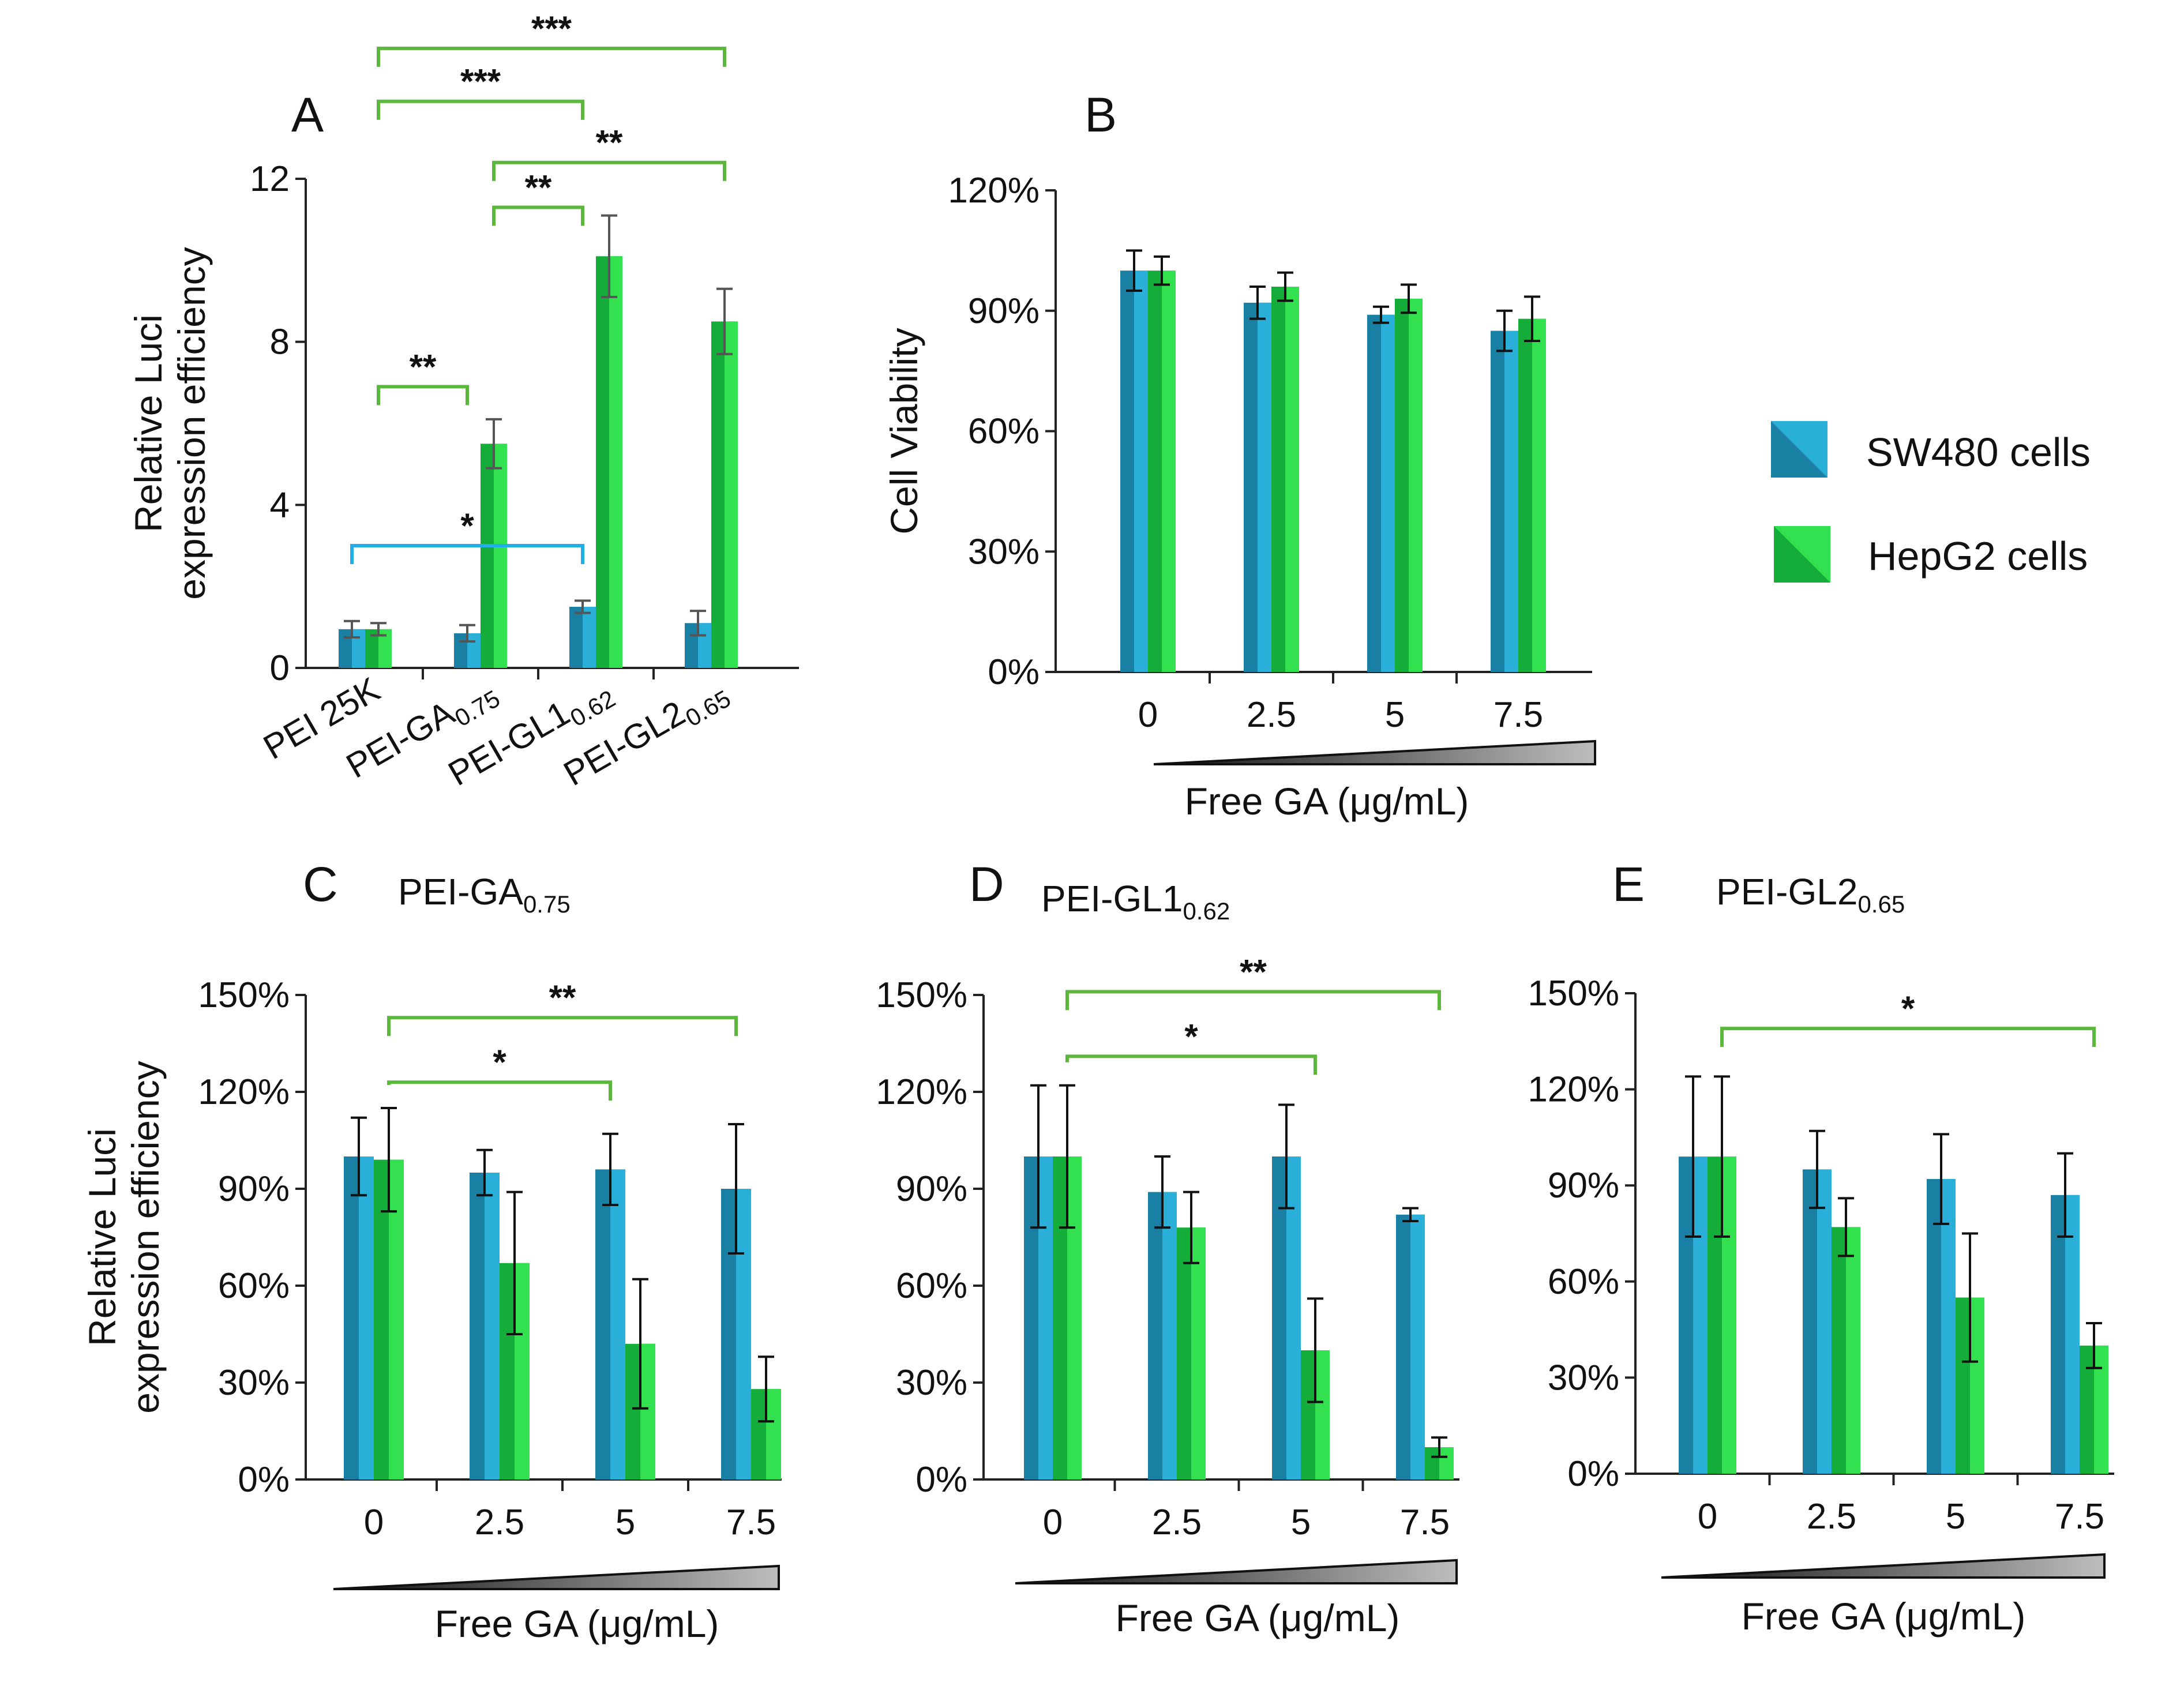 This screenshot has height=1690, width=2184. I want to click on legend: SW480 cells HepG2 cells, so click(1931, 502).